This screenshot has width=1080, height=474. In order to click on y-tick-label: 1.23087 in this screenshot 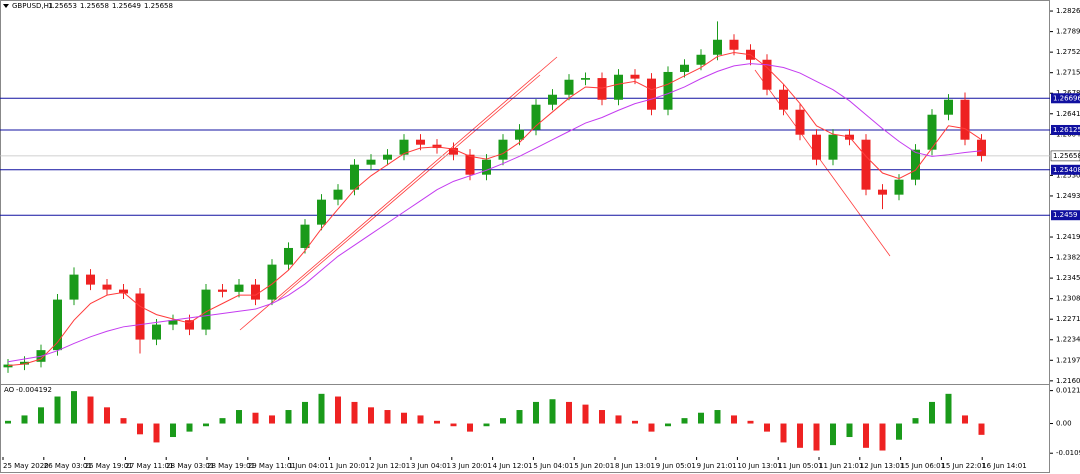, I will do `click(1068, 299)`.